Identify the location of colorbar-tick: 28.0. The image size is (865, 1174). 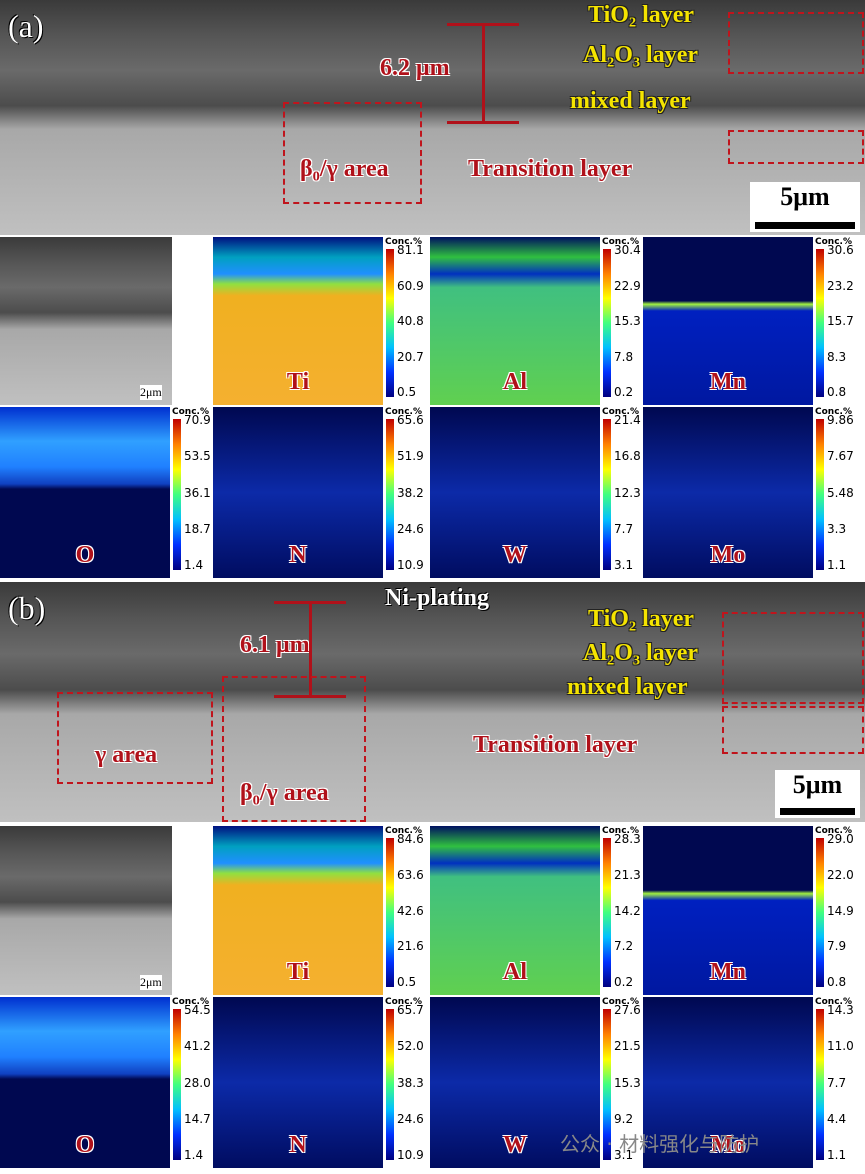
(197, 1082).